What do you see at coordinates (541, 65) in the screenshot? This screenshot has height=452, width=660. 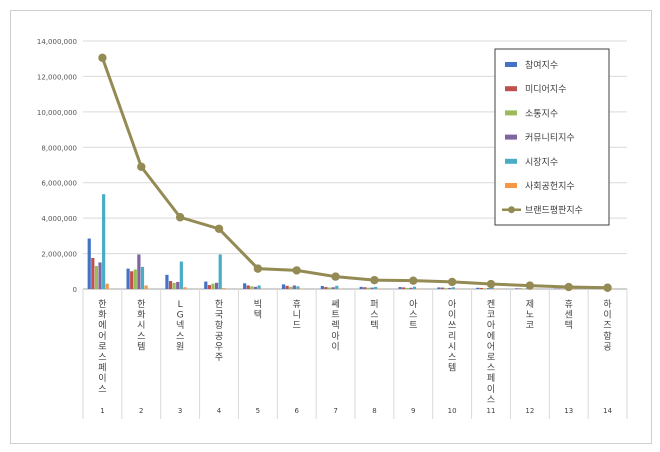 I see `legend-label: 참여지수` at bounding box center [541, 65].